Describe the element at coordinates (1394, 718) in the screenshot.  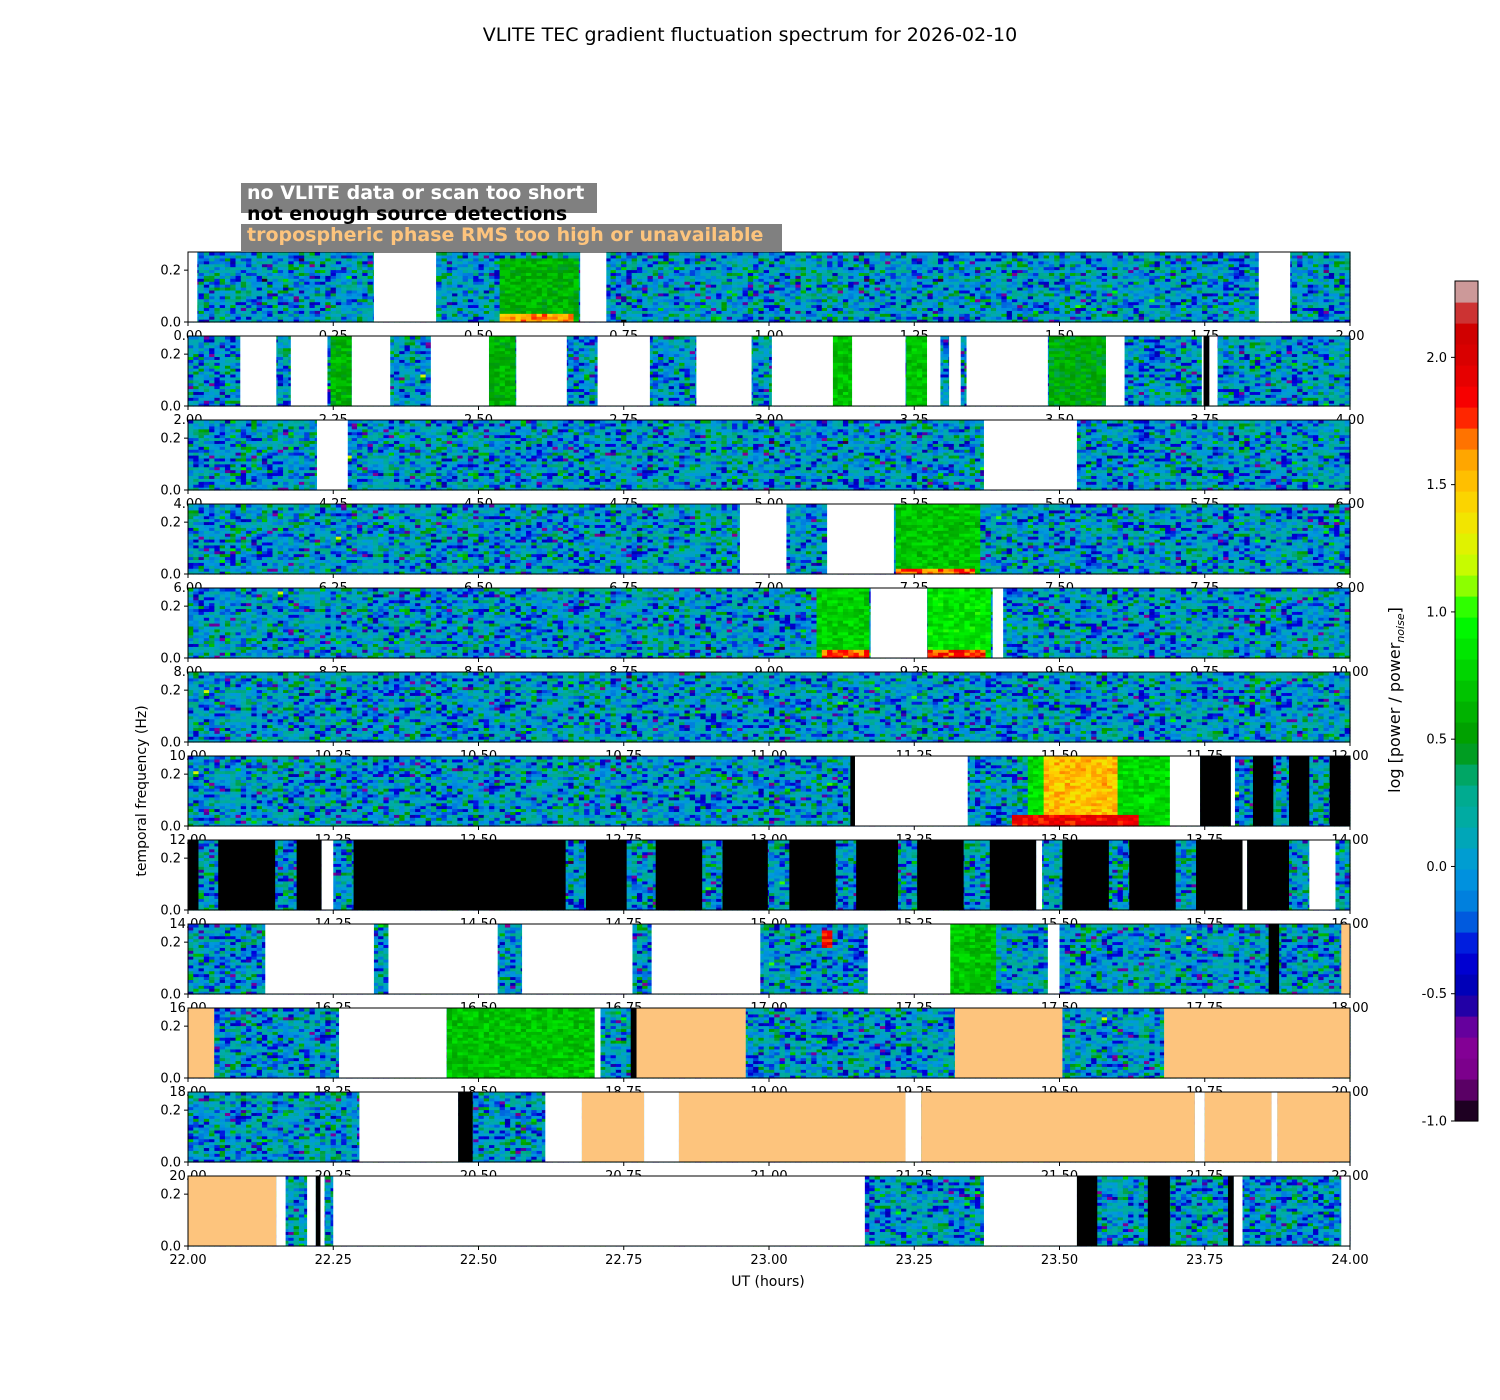
I see `colorbar-label-main: log [power / power` at that location.